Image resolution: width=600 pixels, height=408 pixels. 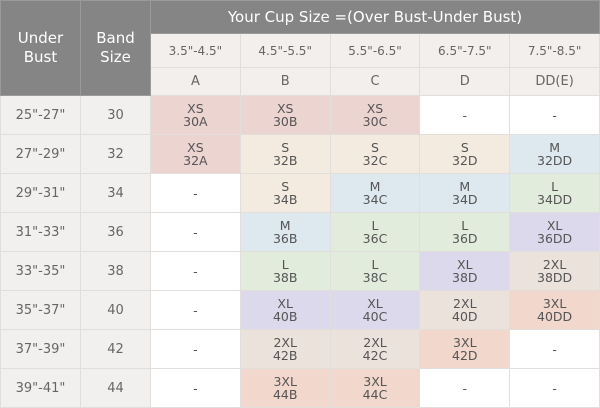 I want to click on size-cell: L 38C, so click(x=375, y=271).